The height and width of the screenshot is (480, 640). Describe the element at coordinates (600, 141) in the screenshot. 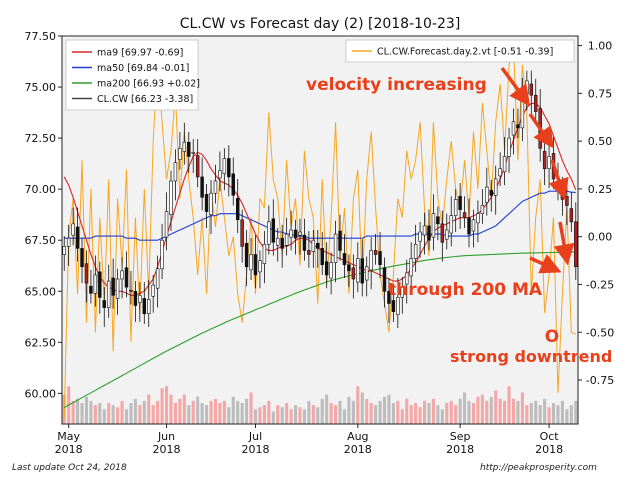

I see `y2-tick-label: 0.50` at that location.